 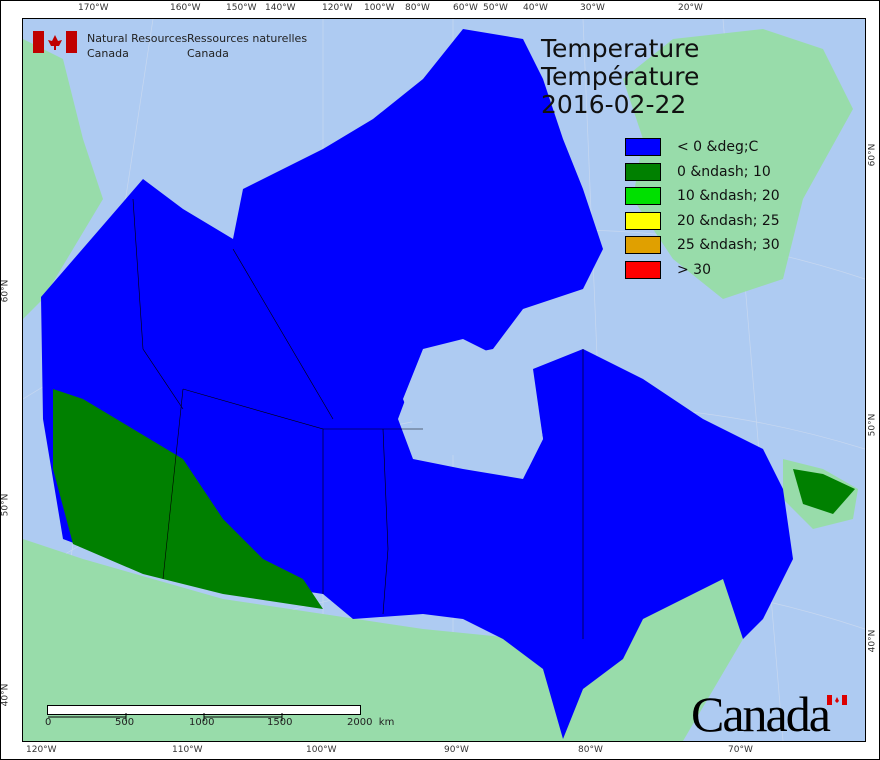 What do you see at coordinates (620, 48) in the screenshot?
I see `title-en: Temperature` at bounding box center [620, 48].